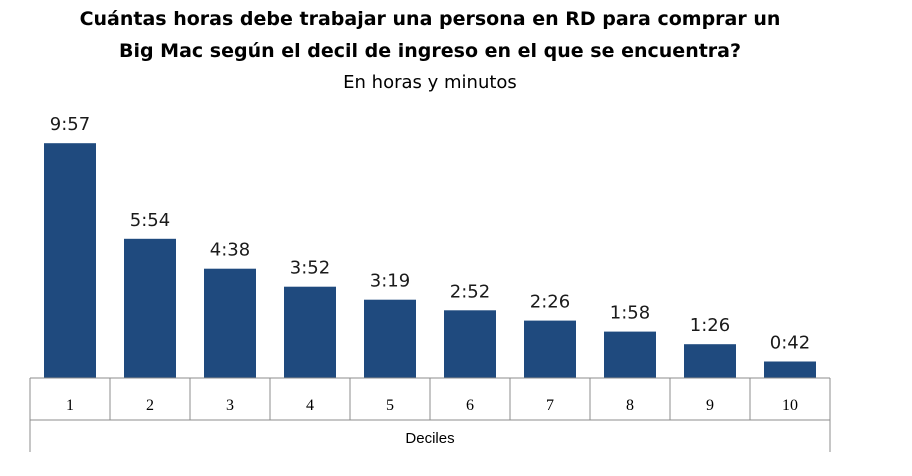 The width and height of the screenshot is (912, 476). I want to click on tick-label-2: 2, so click(150, 405).